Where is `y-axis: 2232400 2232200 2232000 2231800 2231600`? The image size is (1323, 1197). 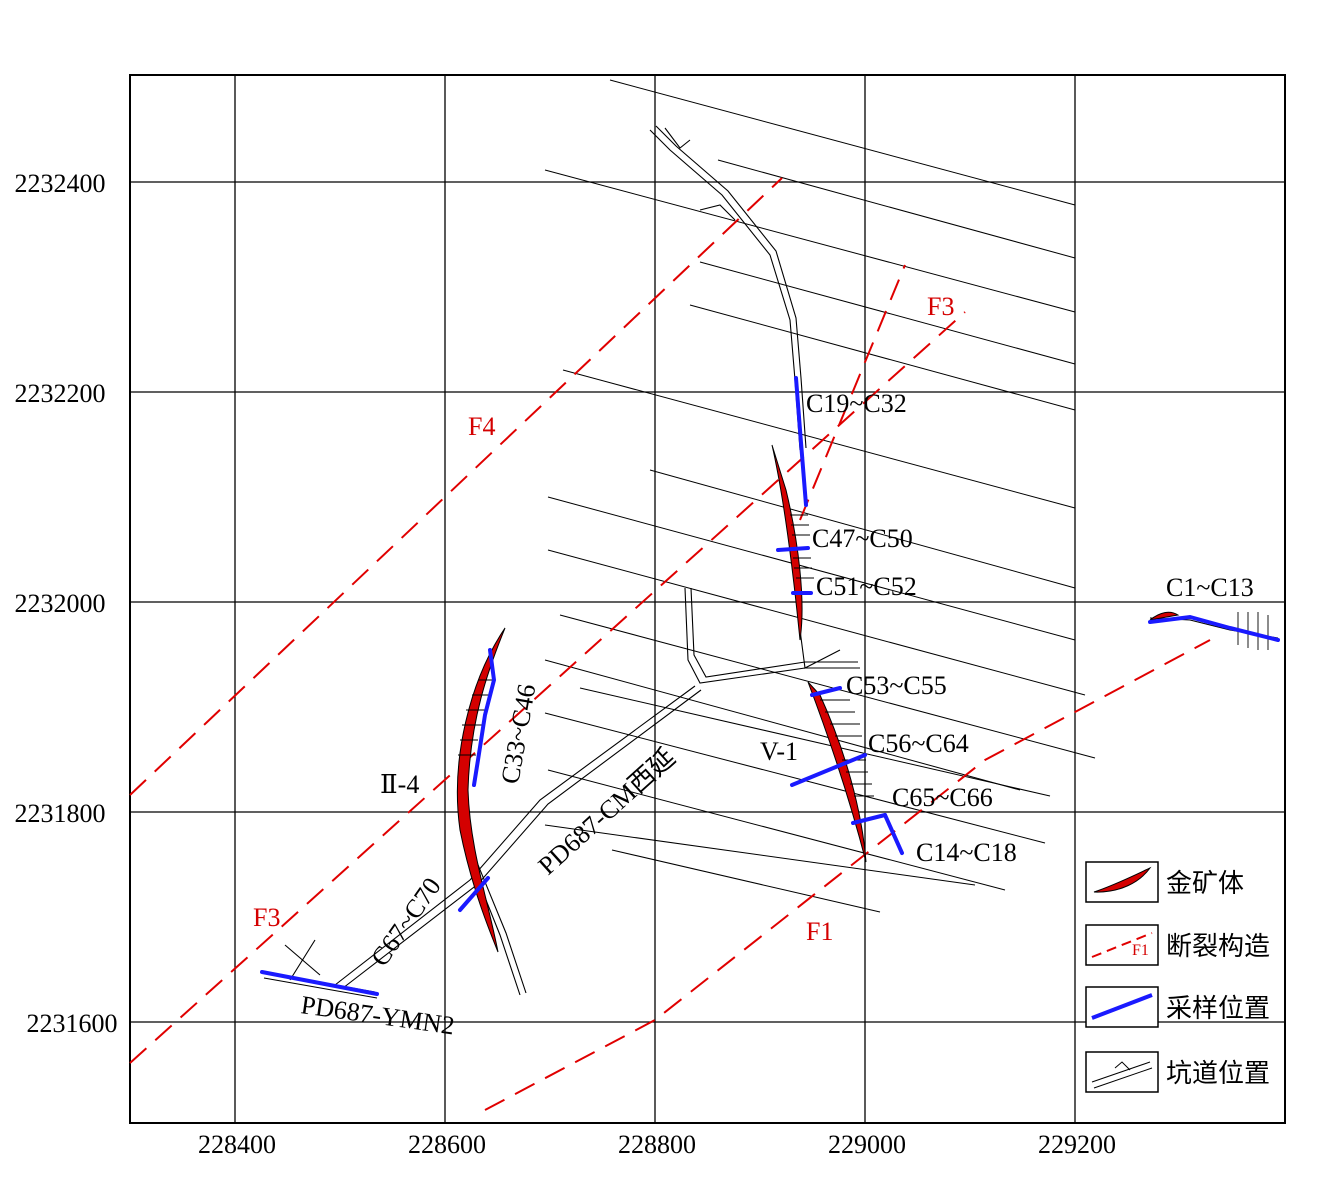
y-axis: 2232400 2232200 2232000 2231800 2231600 is located at coordinates (66, 603).